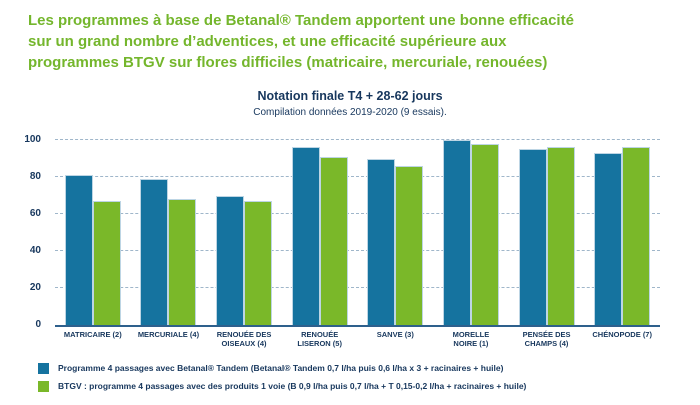 The height and width of the screenshot is (405, 700). I want to click on y-tick-label-60: 60, so click(35, 213).